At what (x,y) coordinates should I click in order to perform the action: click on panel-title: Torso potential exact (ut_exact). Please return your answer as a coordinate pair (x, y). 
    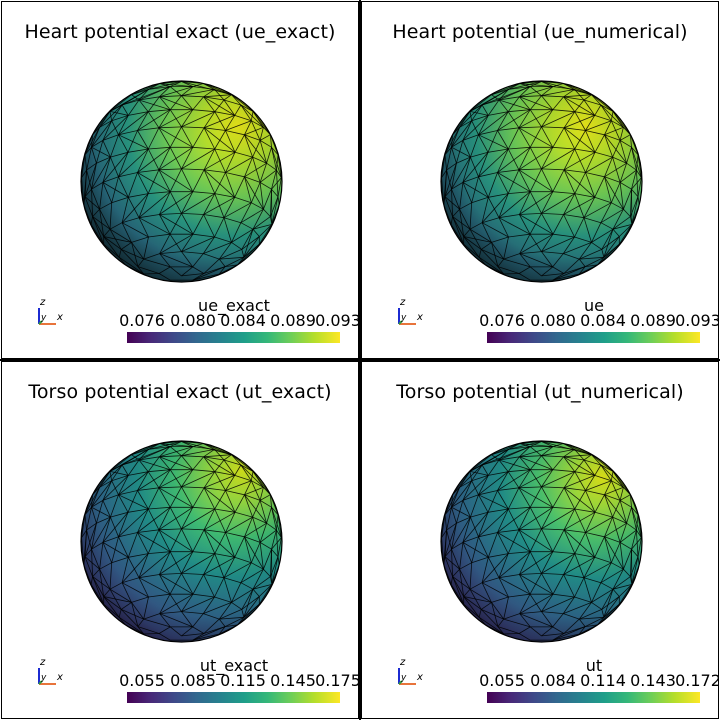
    Looking at the image, I should click on (180, 392).